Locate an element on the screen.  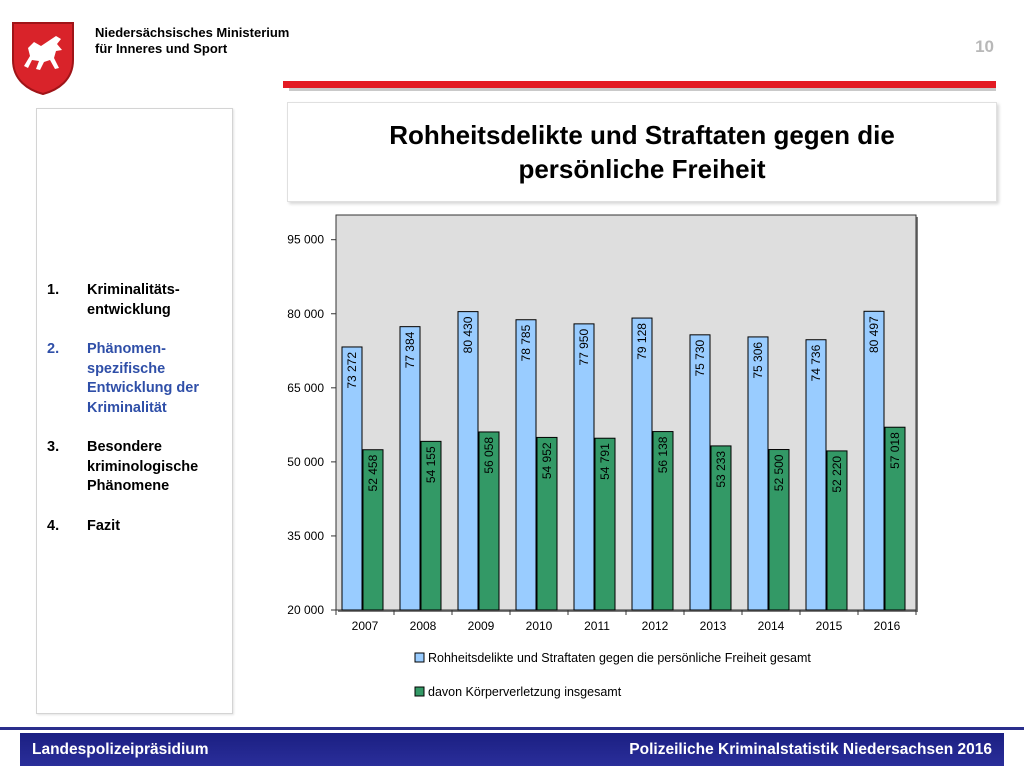
y-tick-label: 35 000 is located at coordinates (305, 536).